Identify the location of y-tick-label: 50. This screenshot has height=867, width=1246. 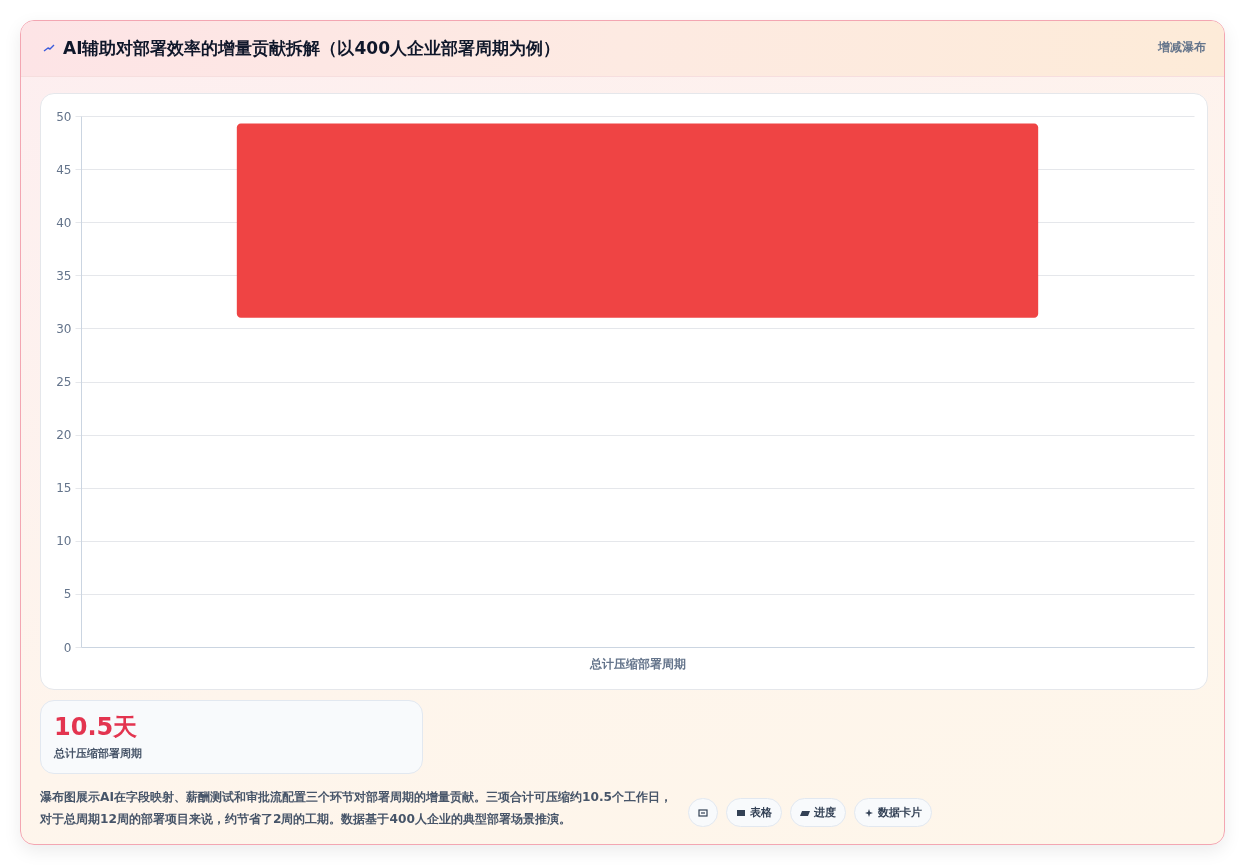
(64, 116).